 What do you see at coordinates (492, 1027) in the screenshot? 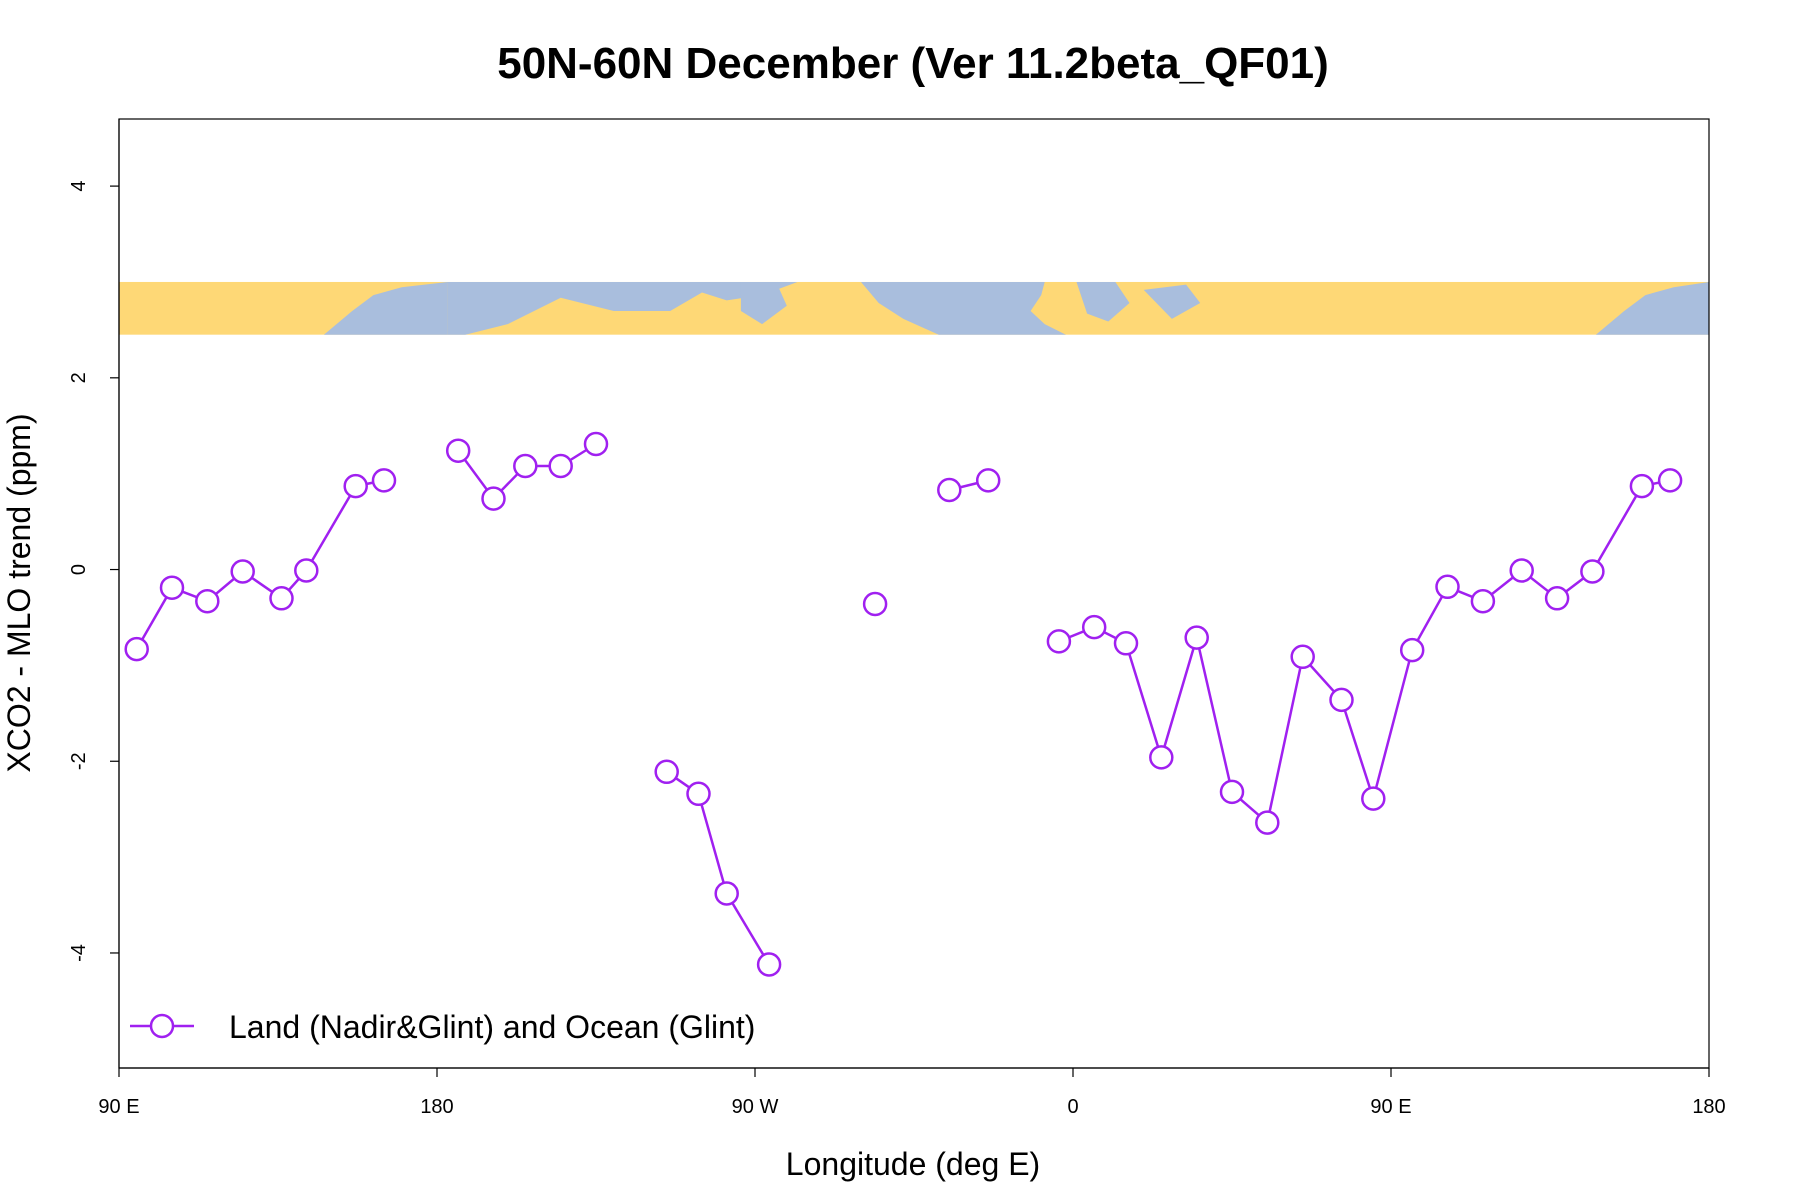
I see `legend-label: Land (Nadir&Glint) and Ocean (Glint)` at bounding box center [492, 1027].